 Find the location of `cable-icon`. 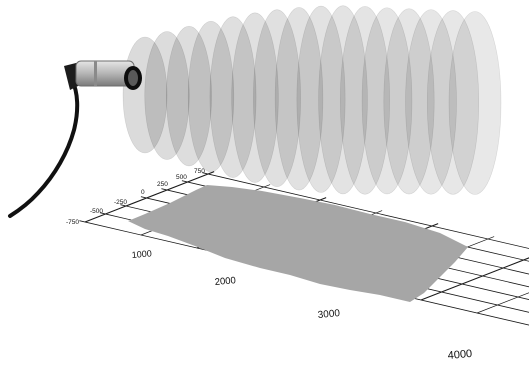

cable-icon is located at coordinates (44, 148).